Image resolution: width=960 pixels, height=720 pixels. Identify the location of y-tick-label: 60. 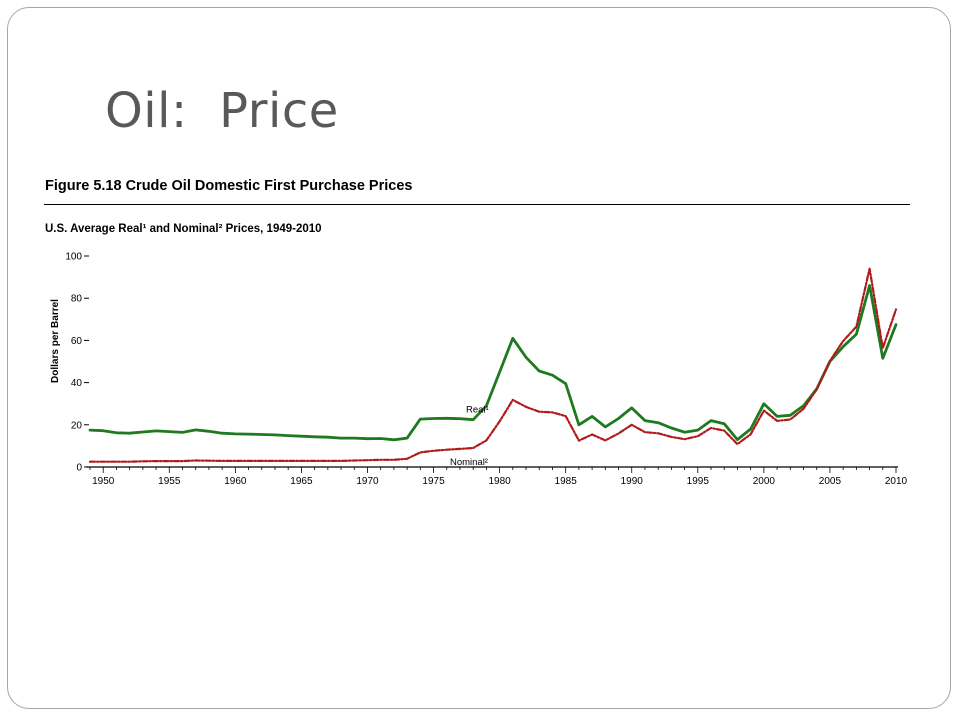
(77, 341).